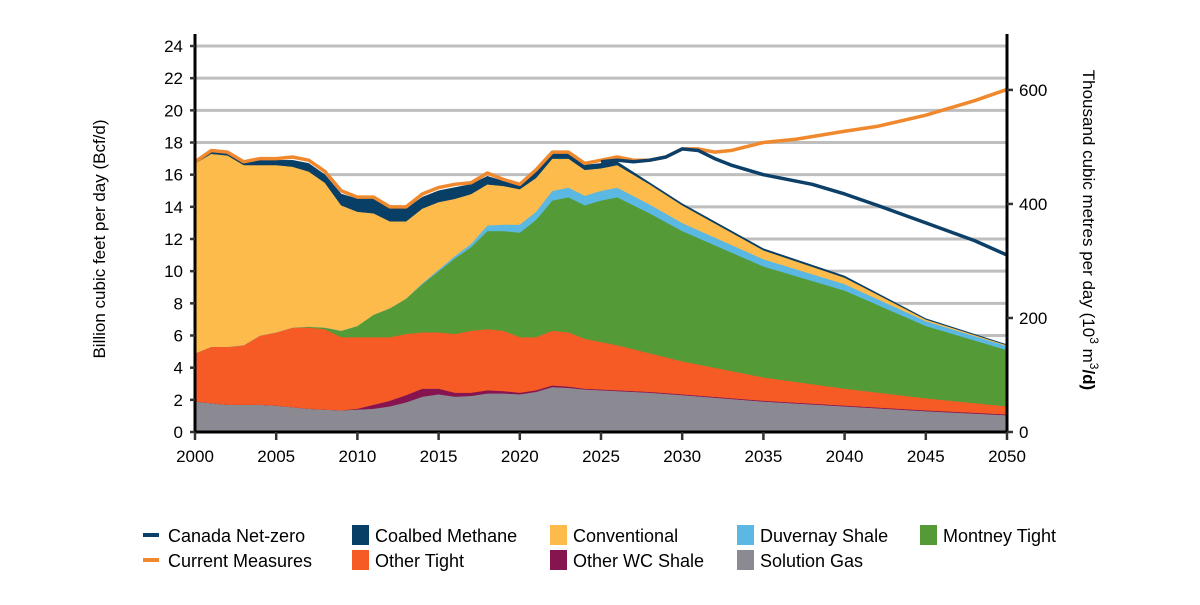  Describe the element at coordinates (99, 238) in the screenshot. I see `y-axis-label: Billion cubic feet per day (Bcf/d)` at that location.